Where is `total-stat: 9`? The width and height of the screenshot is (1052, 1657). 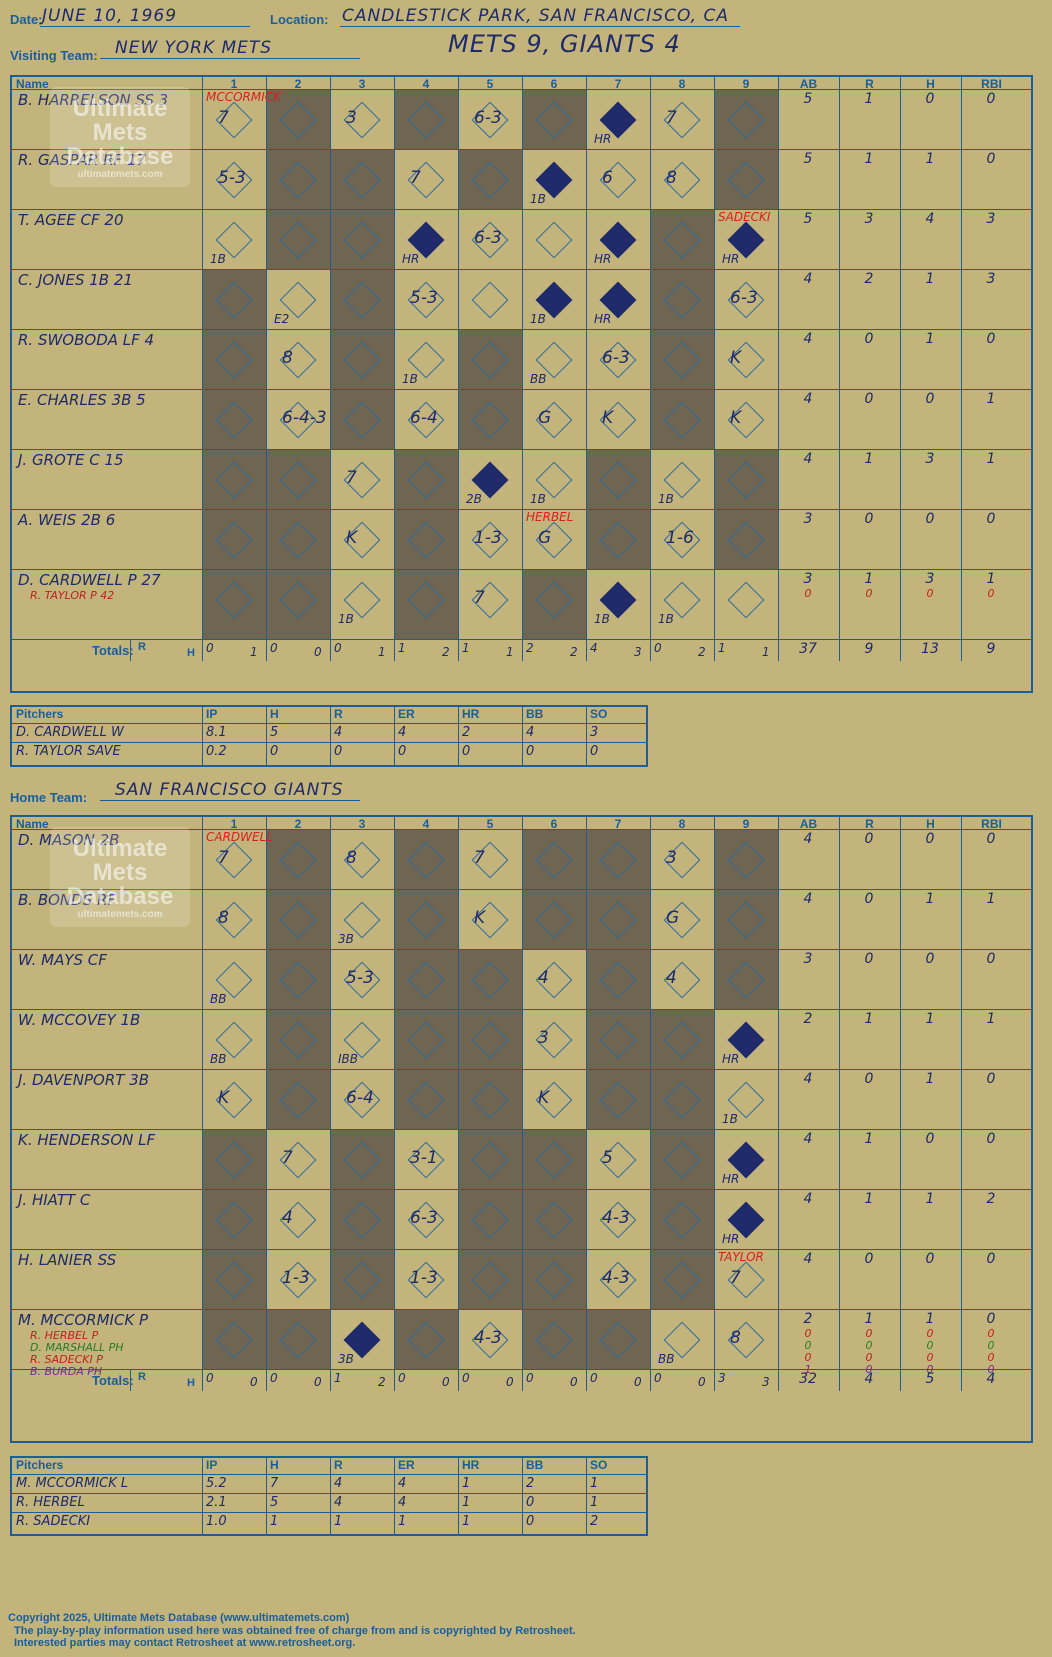
total-stat: 9 is located at coordinates (869, 649).